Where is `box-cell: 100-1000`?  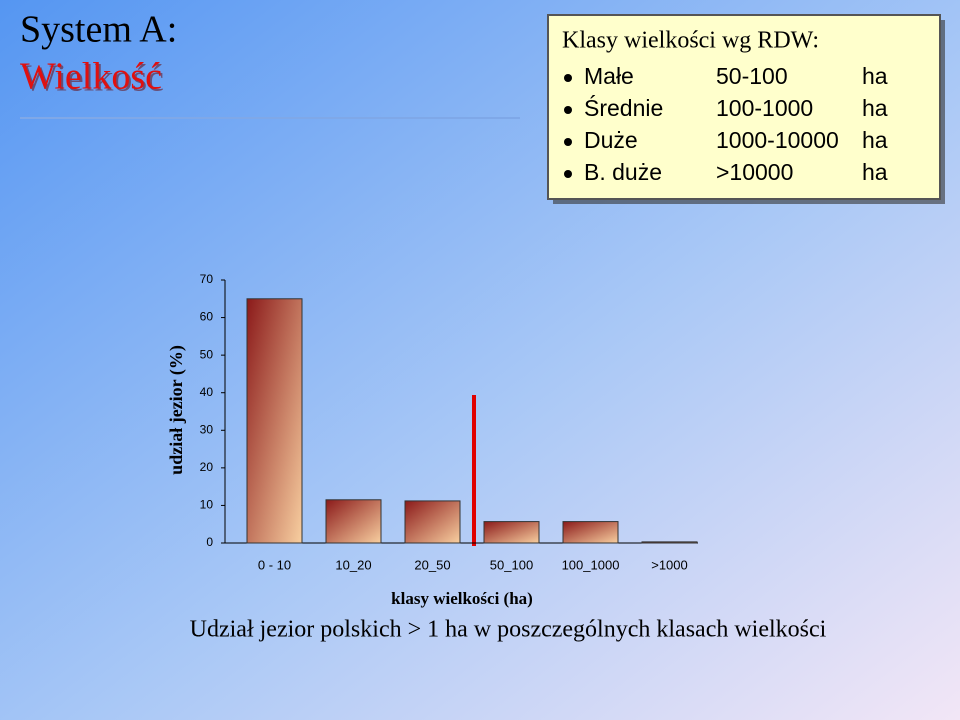
box-cell: 100-1000 is located at coordinates (764, 108).